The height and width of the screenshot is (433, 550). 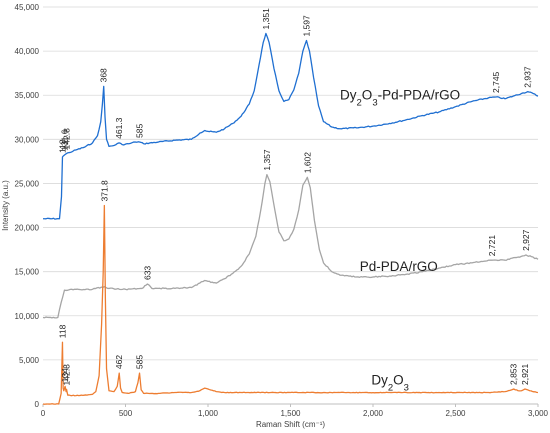 What do you see at coordinates (307, 26) in the screenshot?
I see `peak-label: 1,597` at bounding box center [307, 26].